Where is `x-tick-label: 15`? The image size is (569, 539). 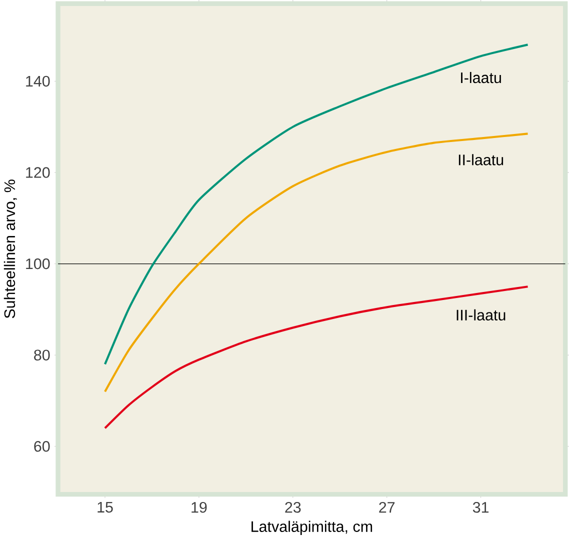 x-tick-label: 15 is located at coordinates (105, 507).